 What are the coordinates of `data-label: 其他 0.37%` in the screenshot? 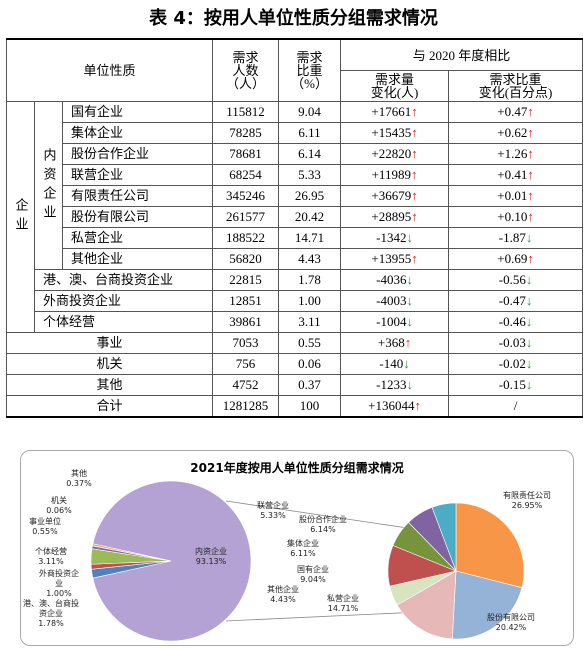 It's located at (79, 479).